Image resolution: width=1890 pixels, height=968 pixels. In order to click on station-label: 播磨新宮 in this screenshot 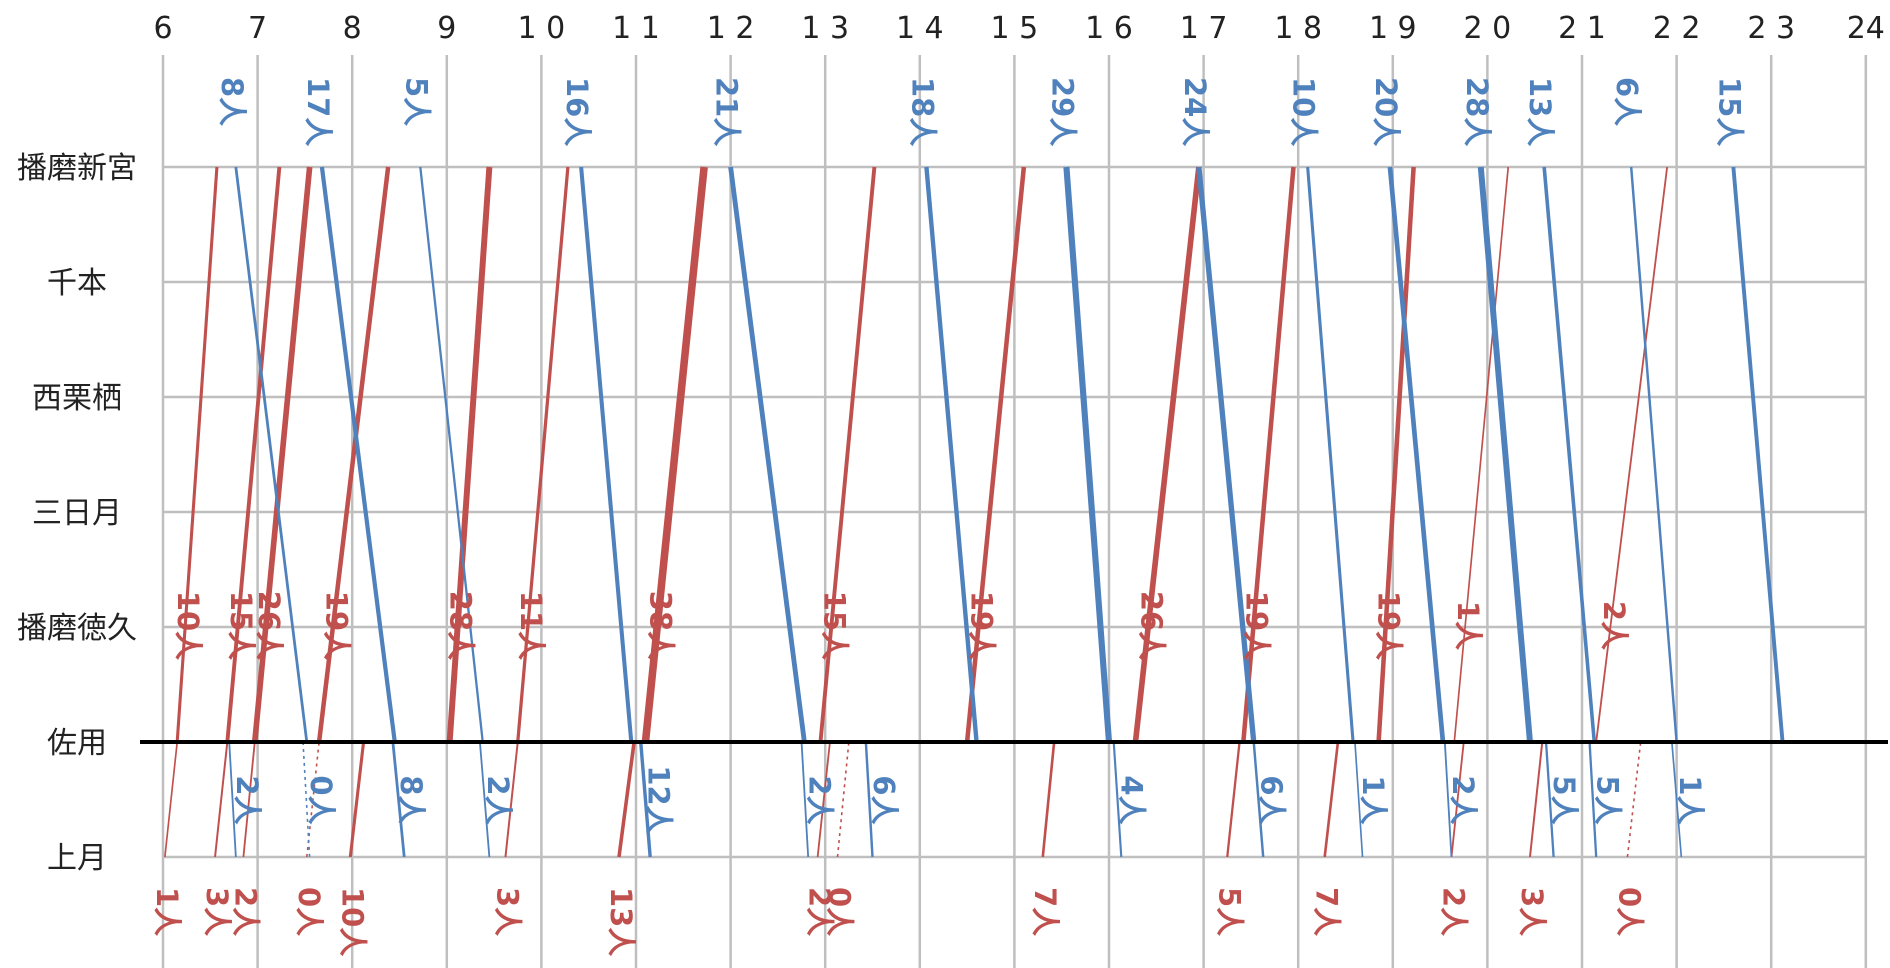, I will do `click(77, 168)`.